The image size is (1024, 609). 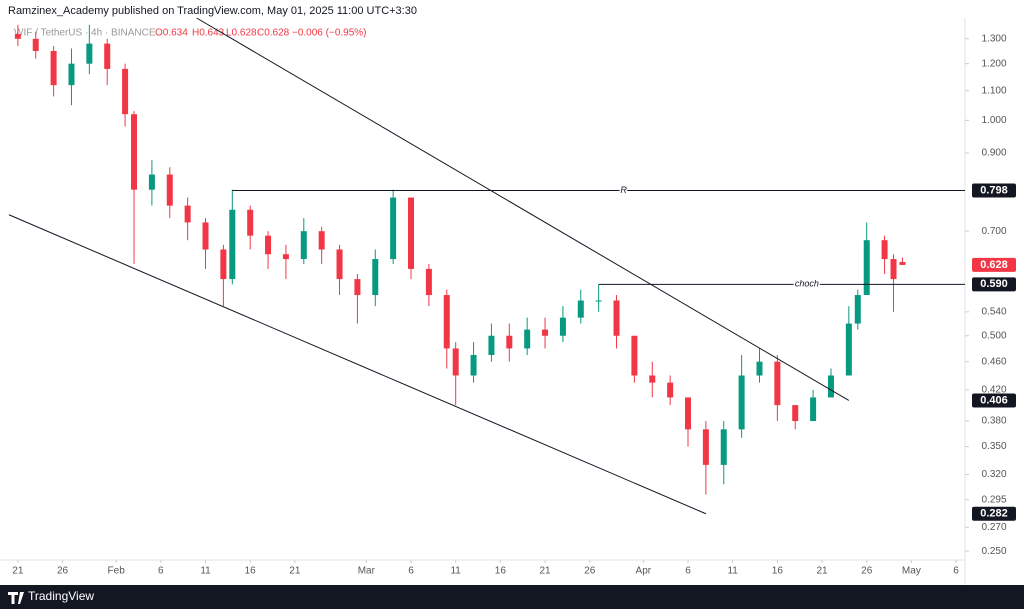 I want to click on x-tick-label: Apr, so click(x=644, y=571).